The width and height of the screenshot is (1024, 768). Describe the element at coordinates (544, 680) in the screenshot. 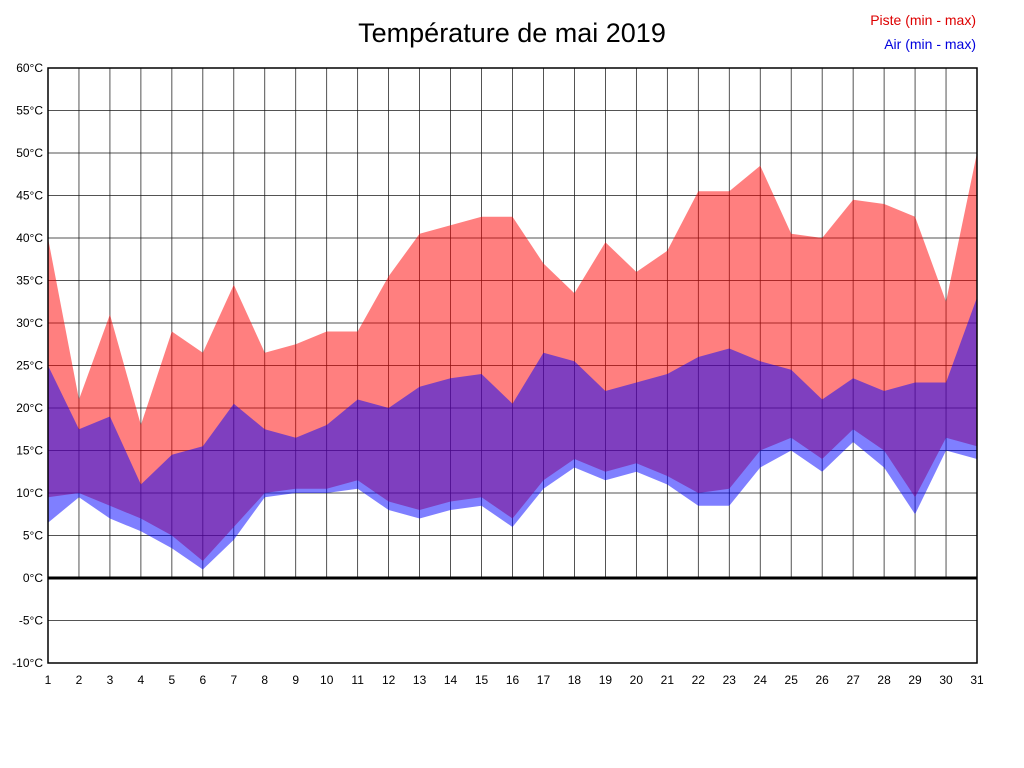

I see `x-tick-label: 17` at that location.